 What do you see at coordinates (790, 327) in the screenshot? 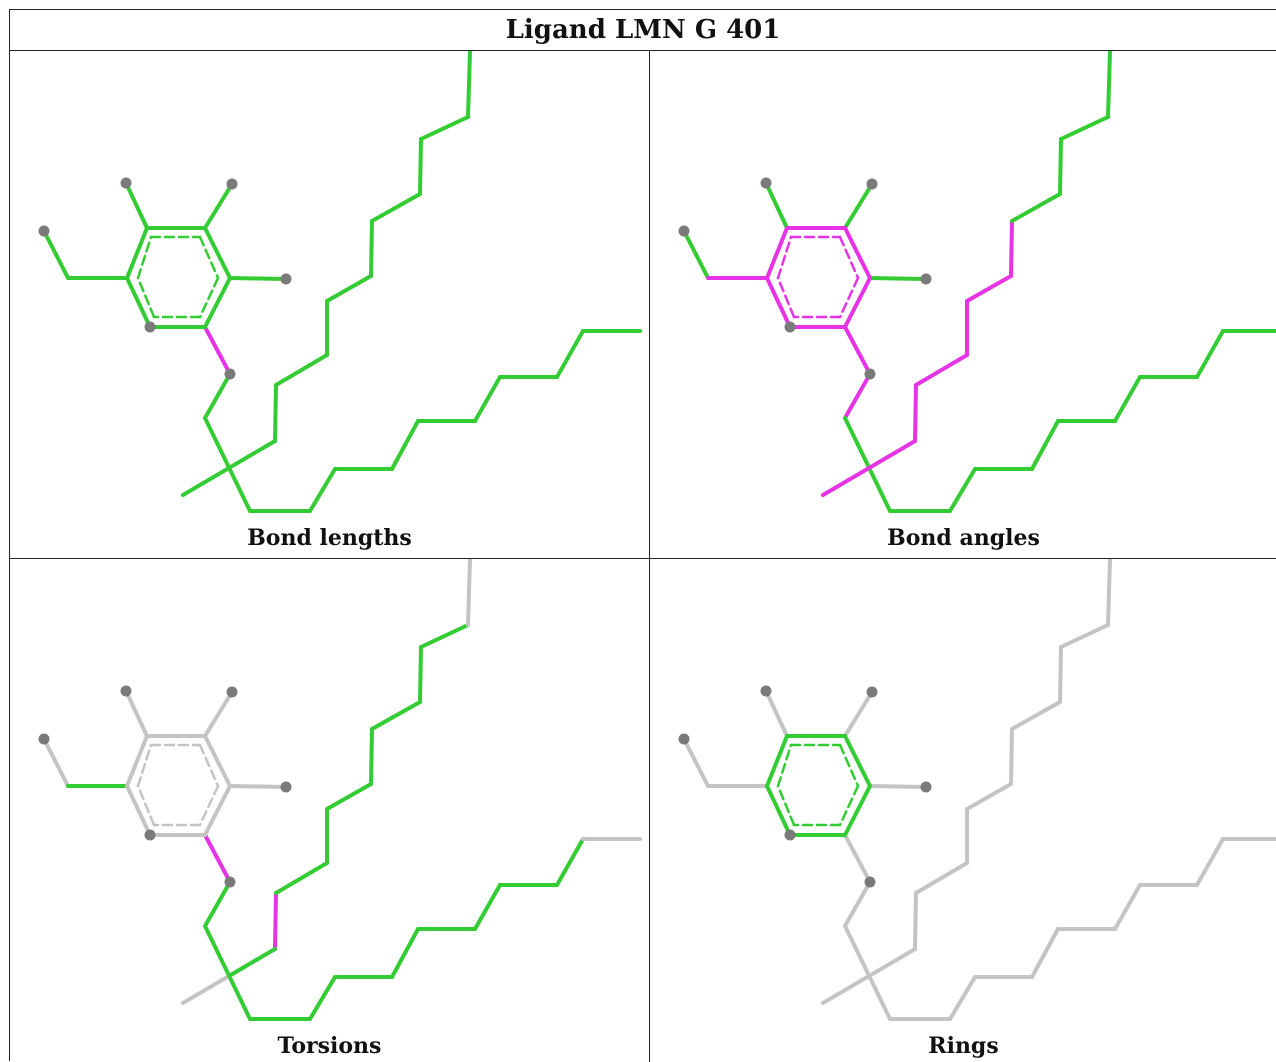
I see `atom-A7` at bounding box center [790, 327].